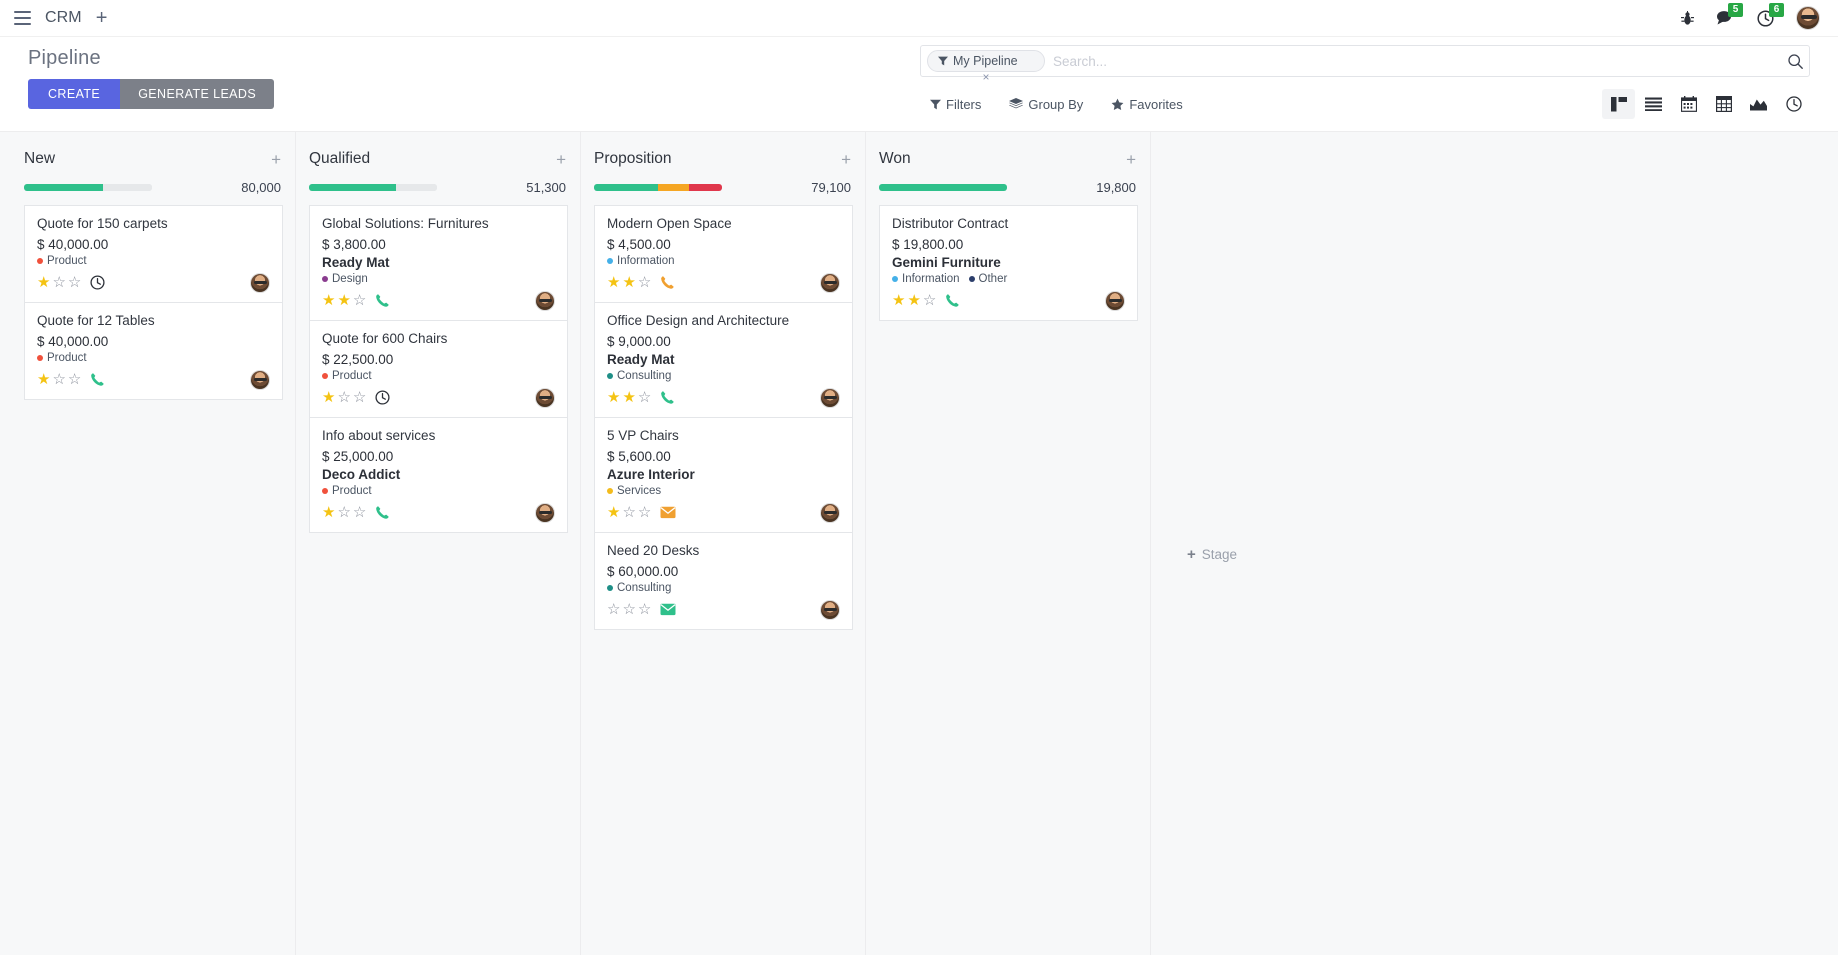  What do you see at coordinates (197, 94) in the screenshot?
I see `generate-leads-button: GENERATE LEADS` at bounding box center [197, 94].